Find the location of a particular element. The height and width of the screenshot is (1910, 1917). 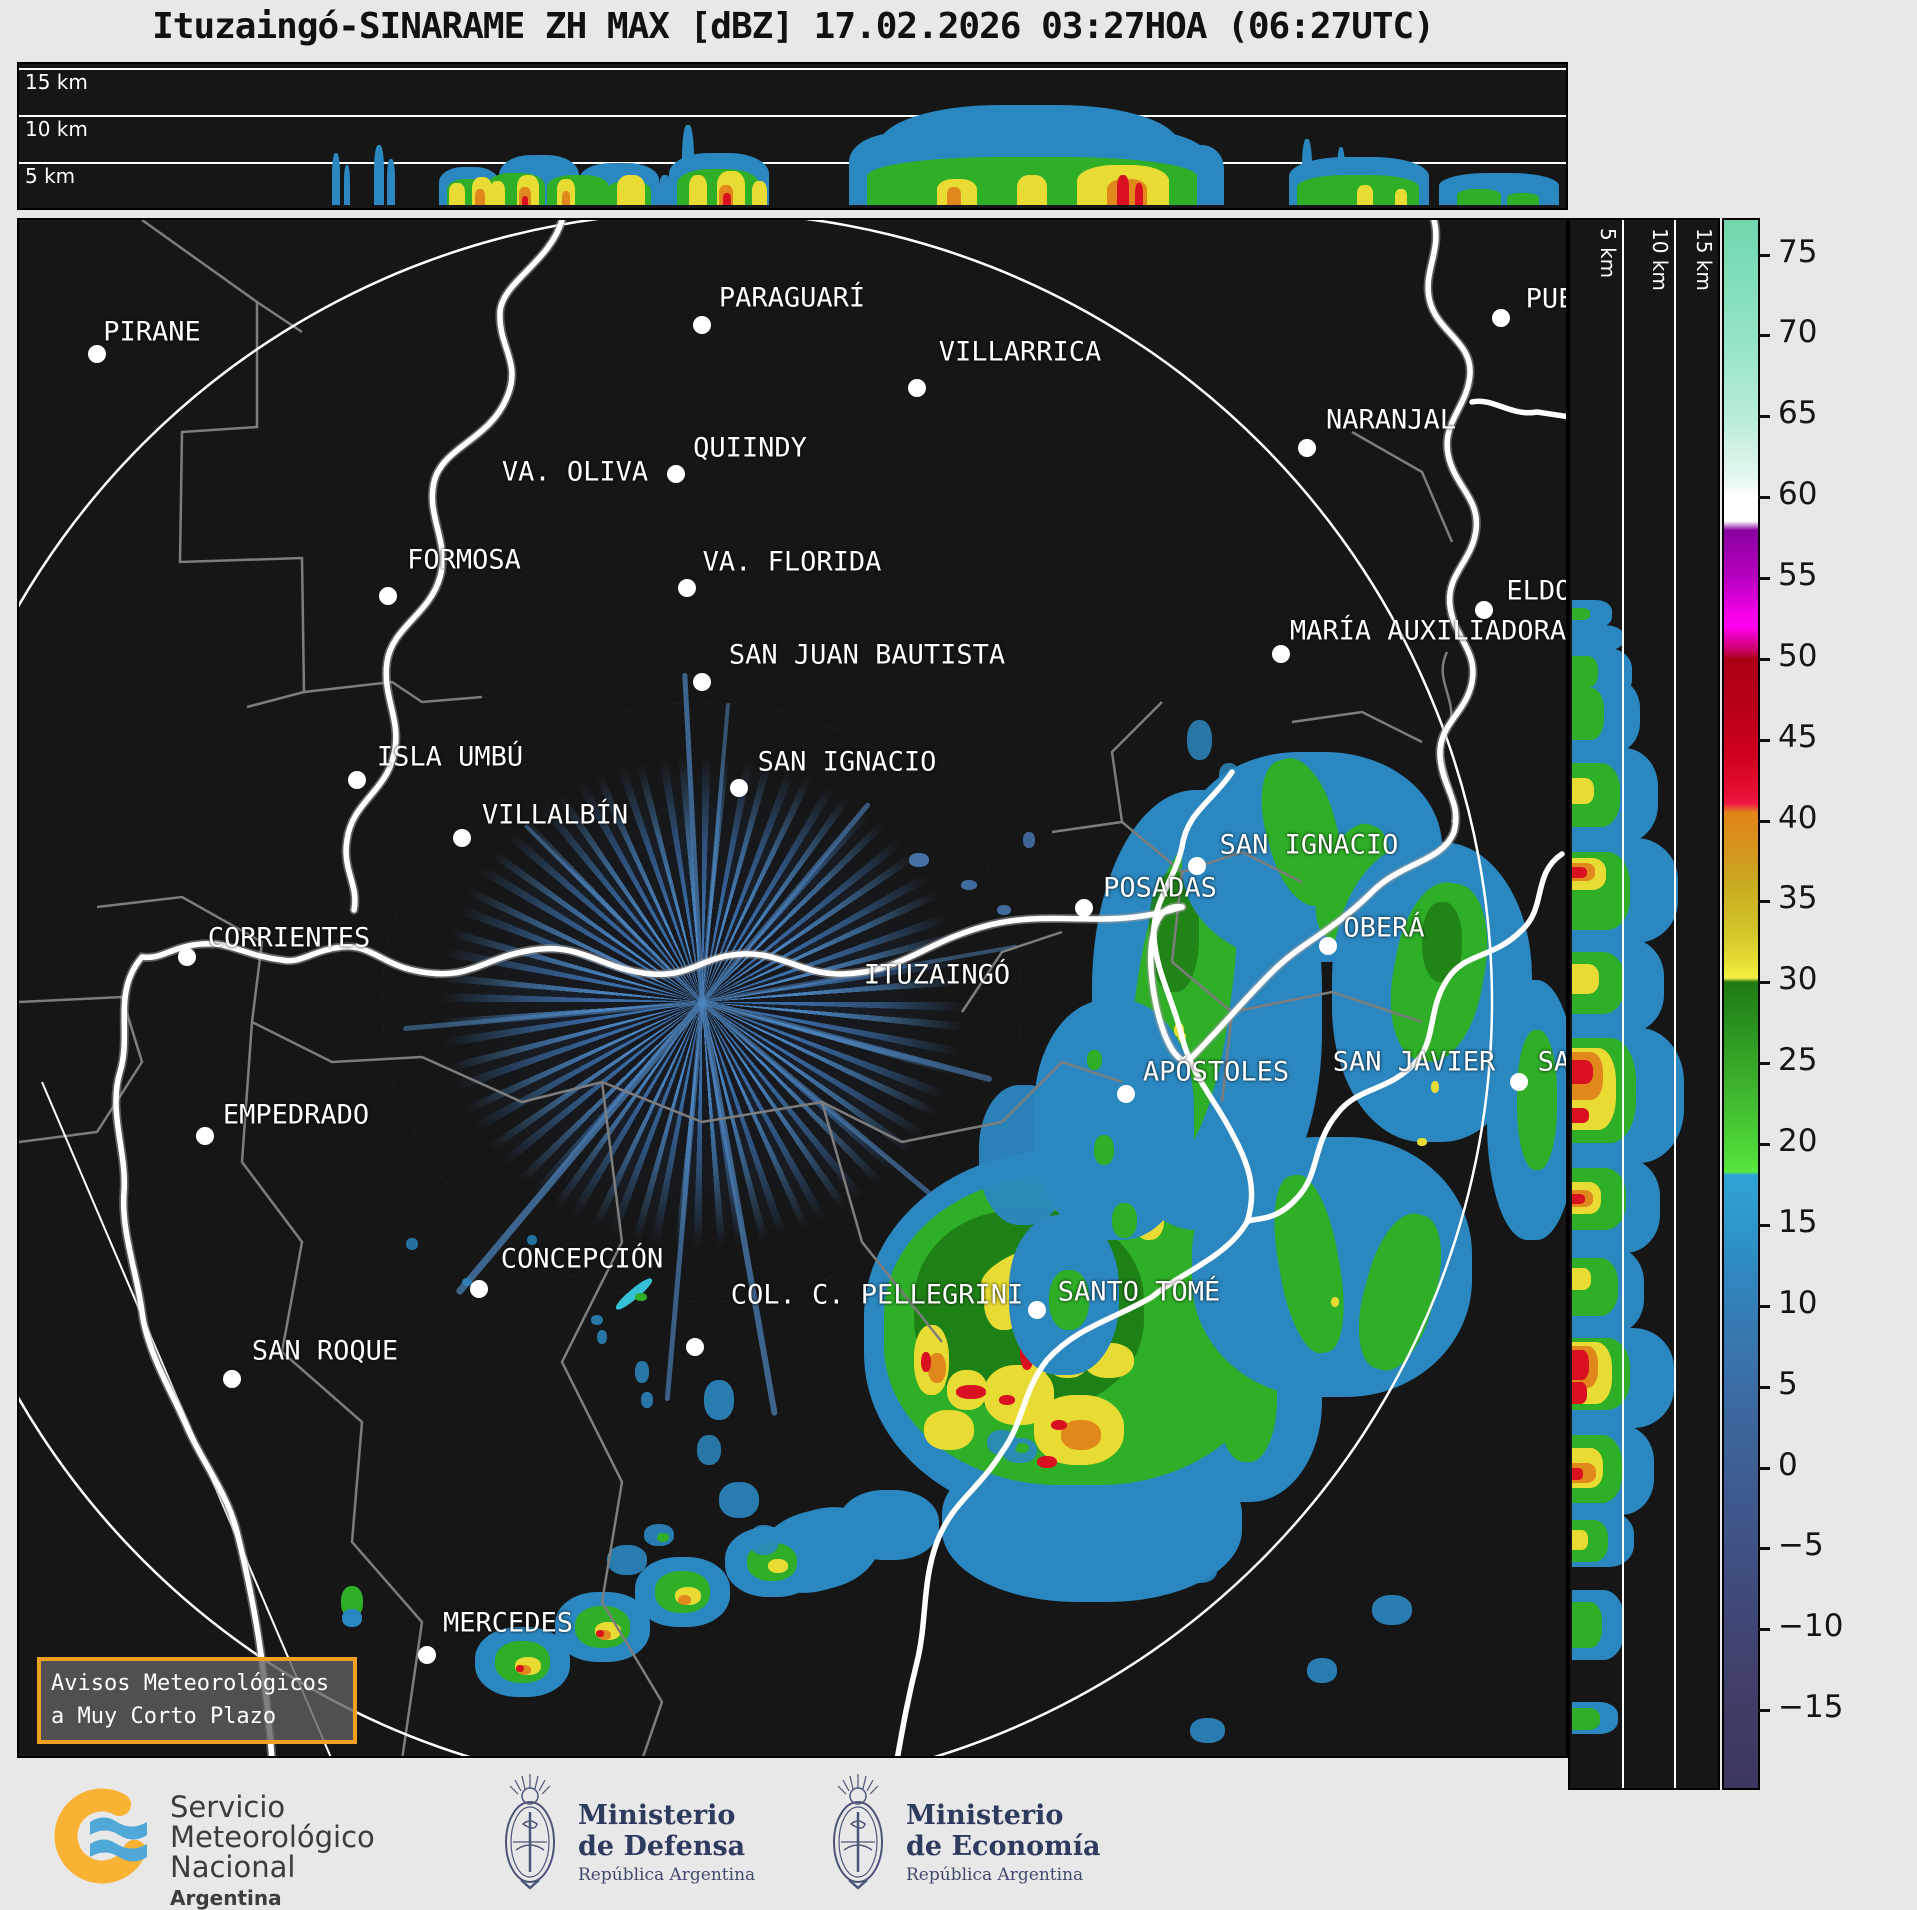

advisory-line2: a Muy Corto Plazo is located at coordinates (164, 1716).